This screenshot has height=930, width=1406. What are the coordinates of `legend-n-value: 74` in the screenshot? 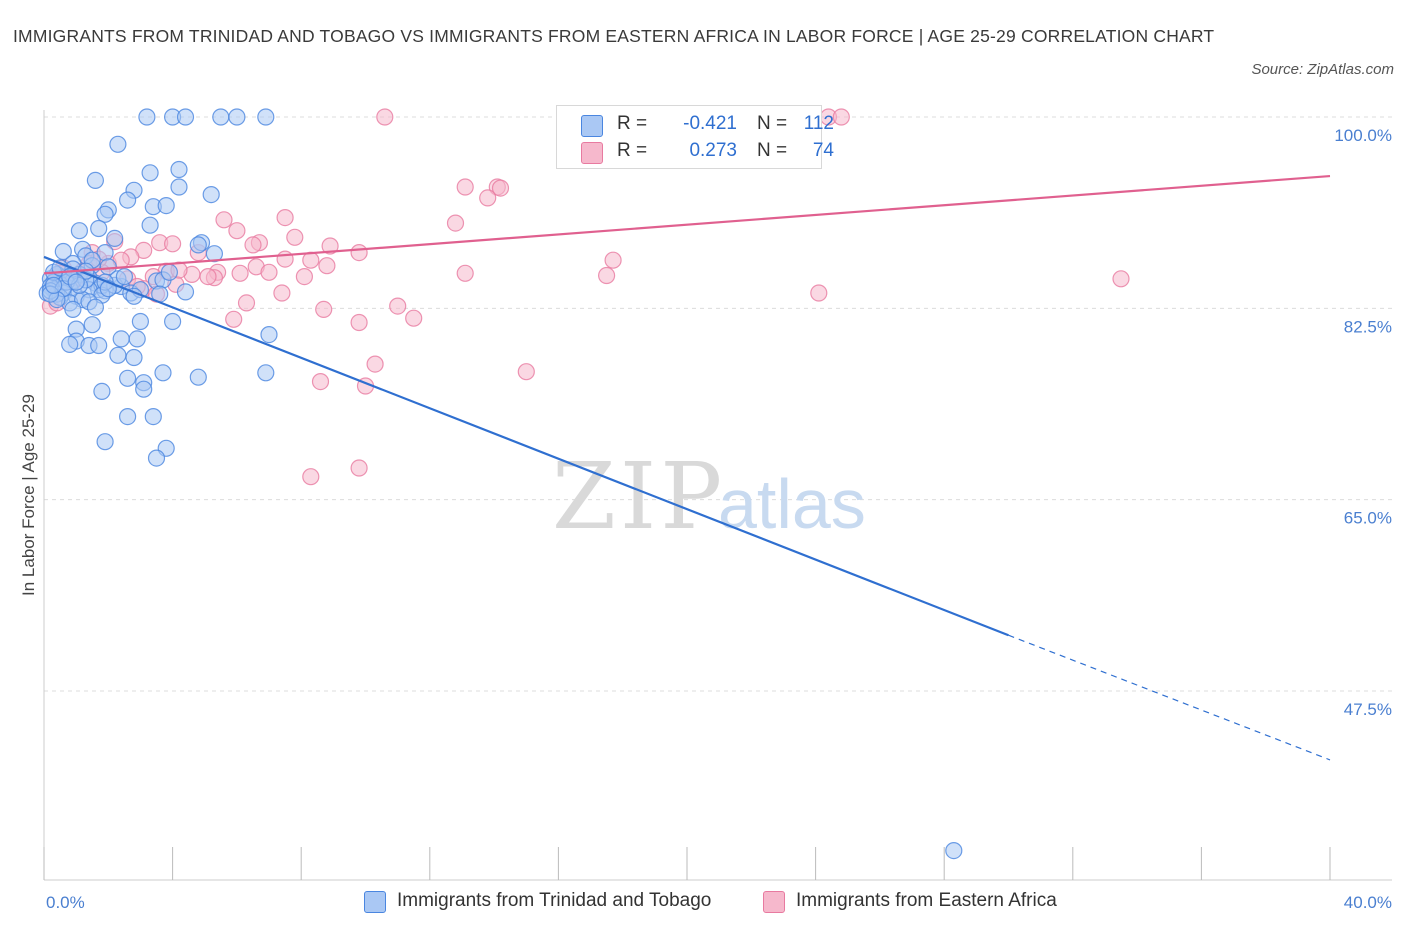 It's located at (823, 150).